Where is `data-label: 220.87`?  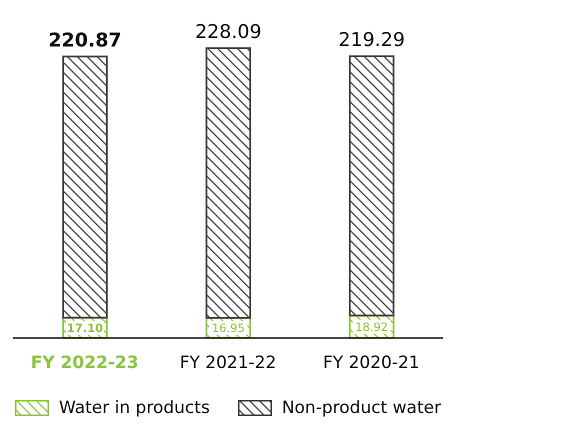 data-label: 220.87 is located at coordinates (85, 40).